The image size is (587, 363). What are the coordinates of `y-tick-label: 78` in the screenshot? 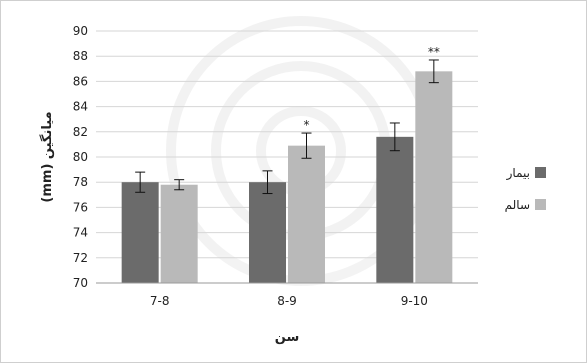 It's located at (80, 182).